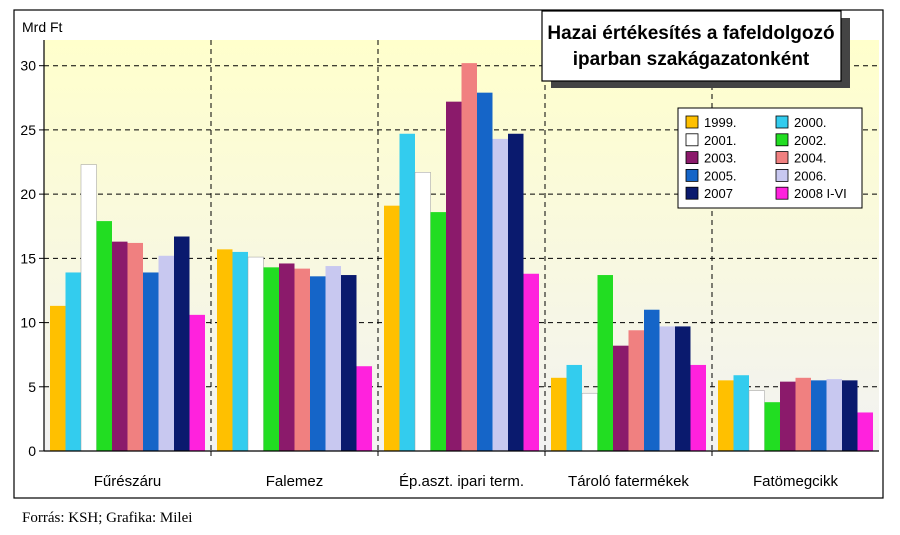 This screenshot has width=900, height=535. Describe the element at coordinates (28, 130) in the screenshot. I see `y-tick-label: 25` at that location.